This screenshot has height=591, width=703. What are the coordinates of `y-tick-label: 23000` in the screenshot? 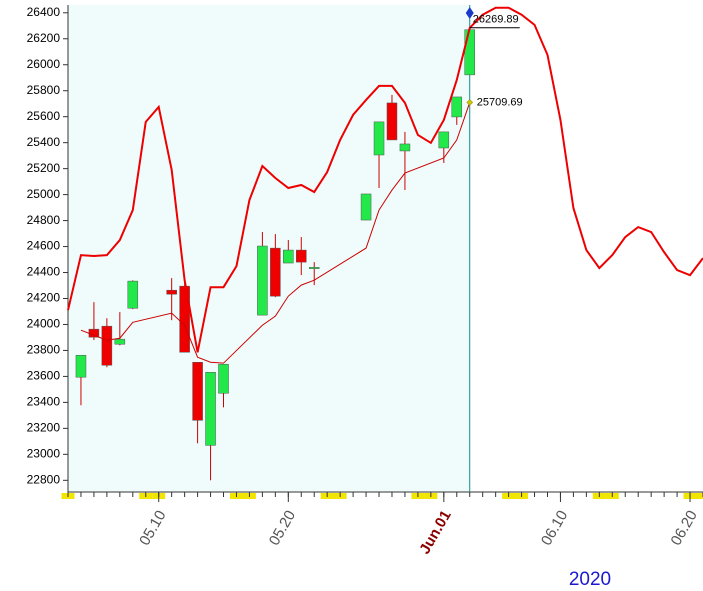 It's located at (44, 454).